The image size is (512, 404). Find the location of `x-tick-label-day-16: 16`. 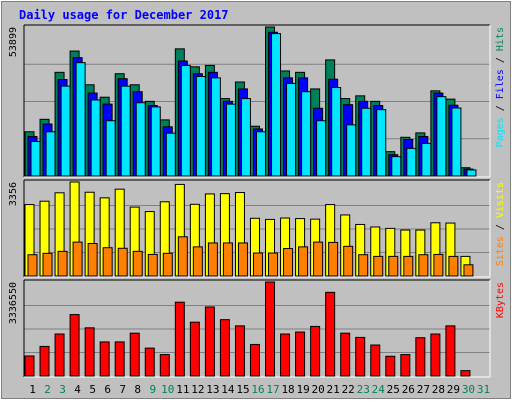

x-tick-label-day-16: 16 is located at coordinates (257, 389).